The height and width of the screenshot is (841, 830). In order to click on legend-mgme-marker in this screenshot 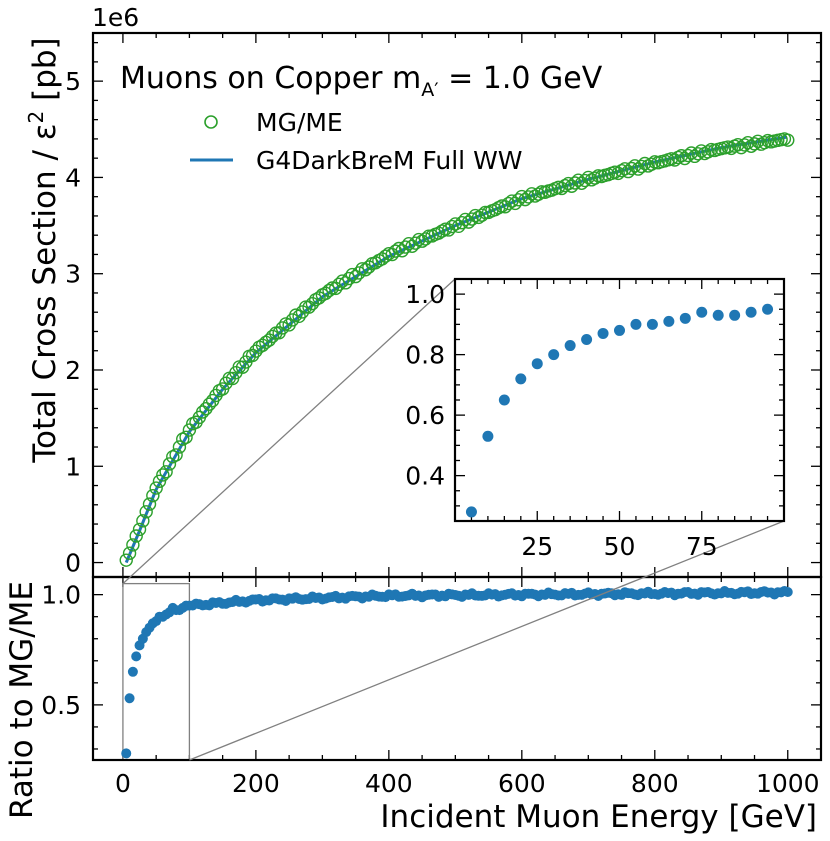, I will do `click(211, 122)`.